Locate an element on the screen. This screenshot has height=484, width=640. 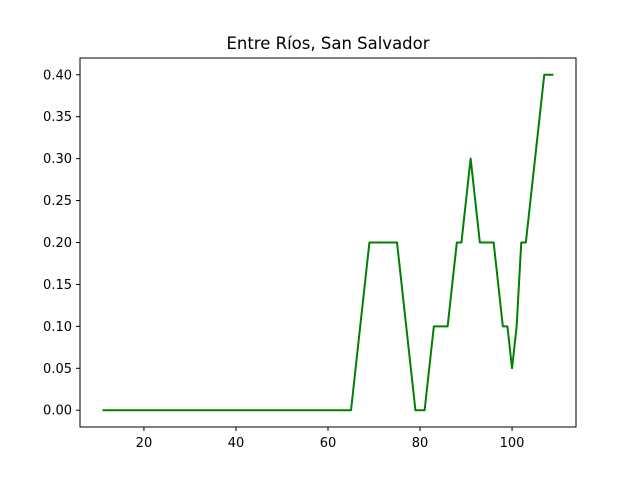
y-tick-label: 0.35 is located at coordinates (57, 117).